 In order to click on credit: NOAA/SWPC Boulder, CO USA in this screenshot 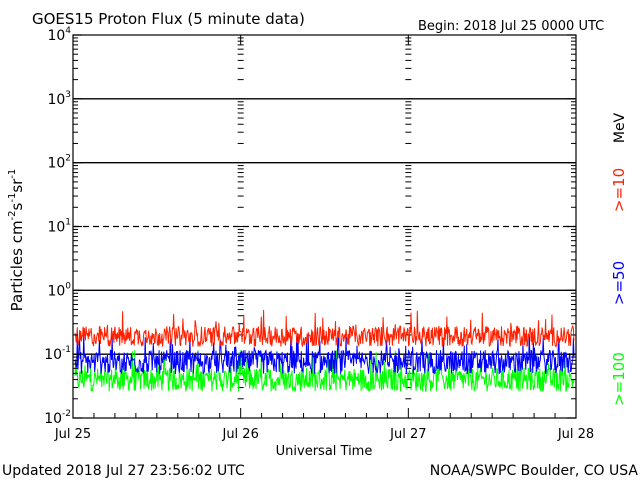, I will do `click(534, 471)`.